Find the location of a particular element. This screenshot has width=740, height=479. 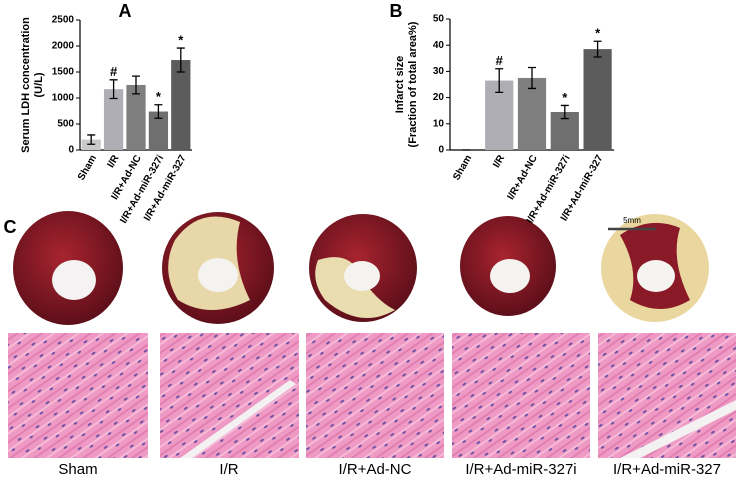

y-tick-label: 500 is located at coordinates (65, 124).